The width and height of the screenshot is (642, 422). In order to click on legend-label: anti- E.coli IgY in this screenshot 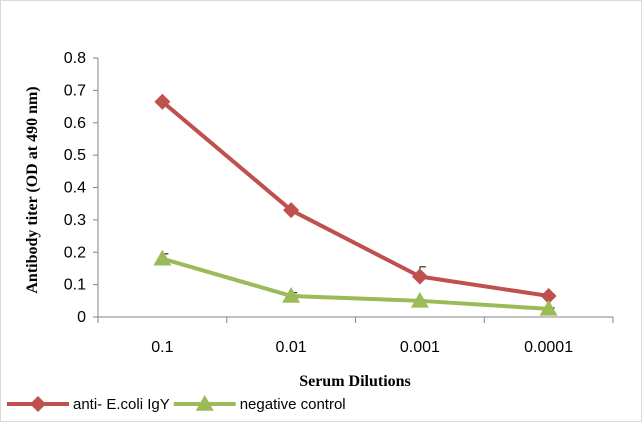, I will do `click(121, 404)`.